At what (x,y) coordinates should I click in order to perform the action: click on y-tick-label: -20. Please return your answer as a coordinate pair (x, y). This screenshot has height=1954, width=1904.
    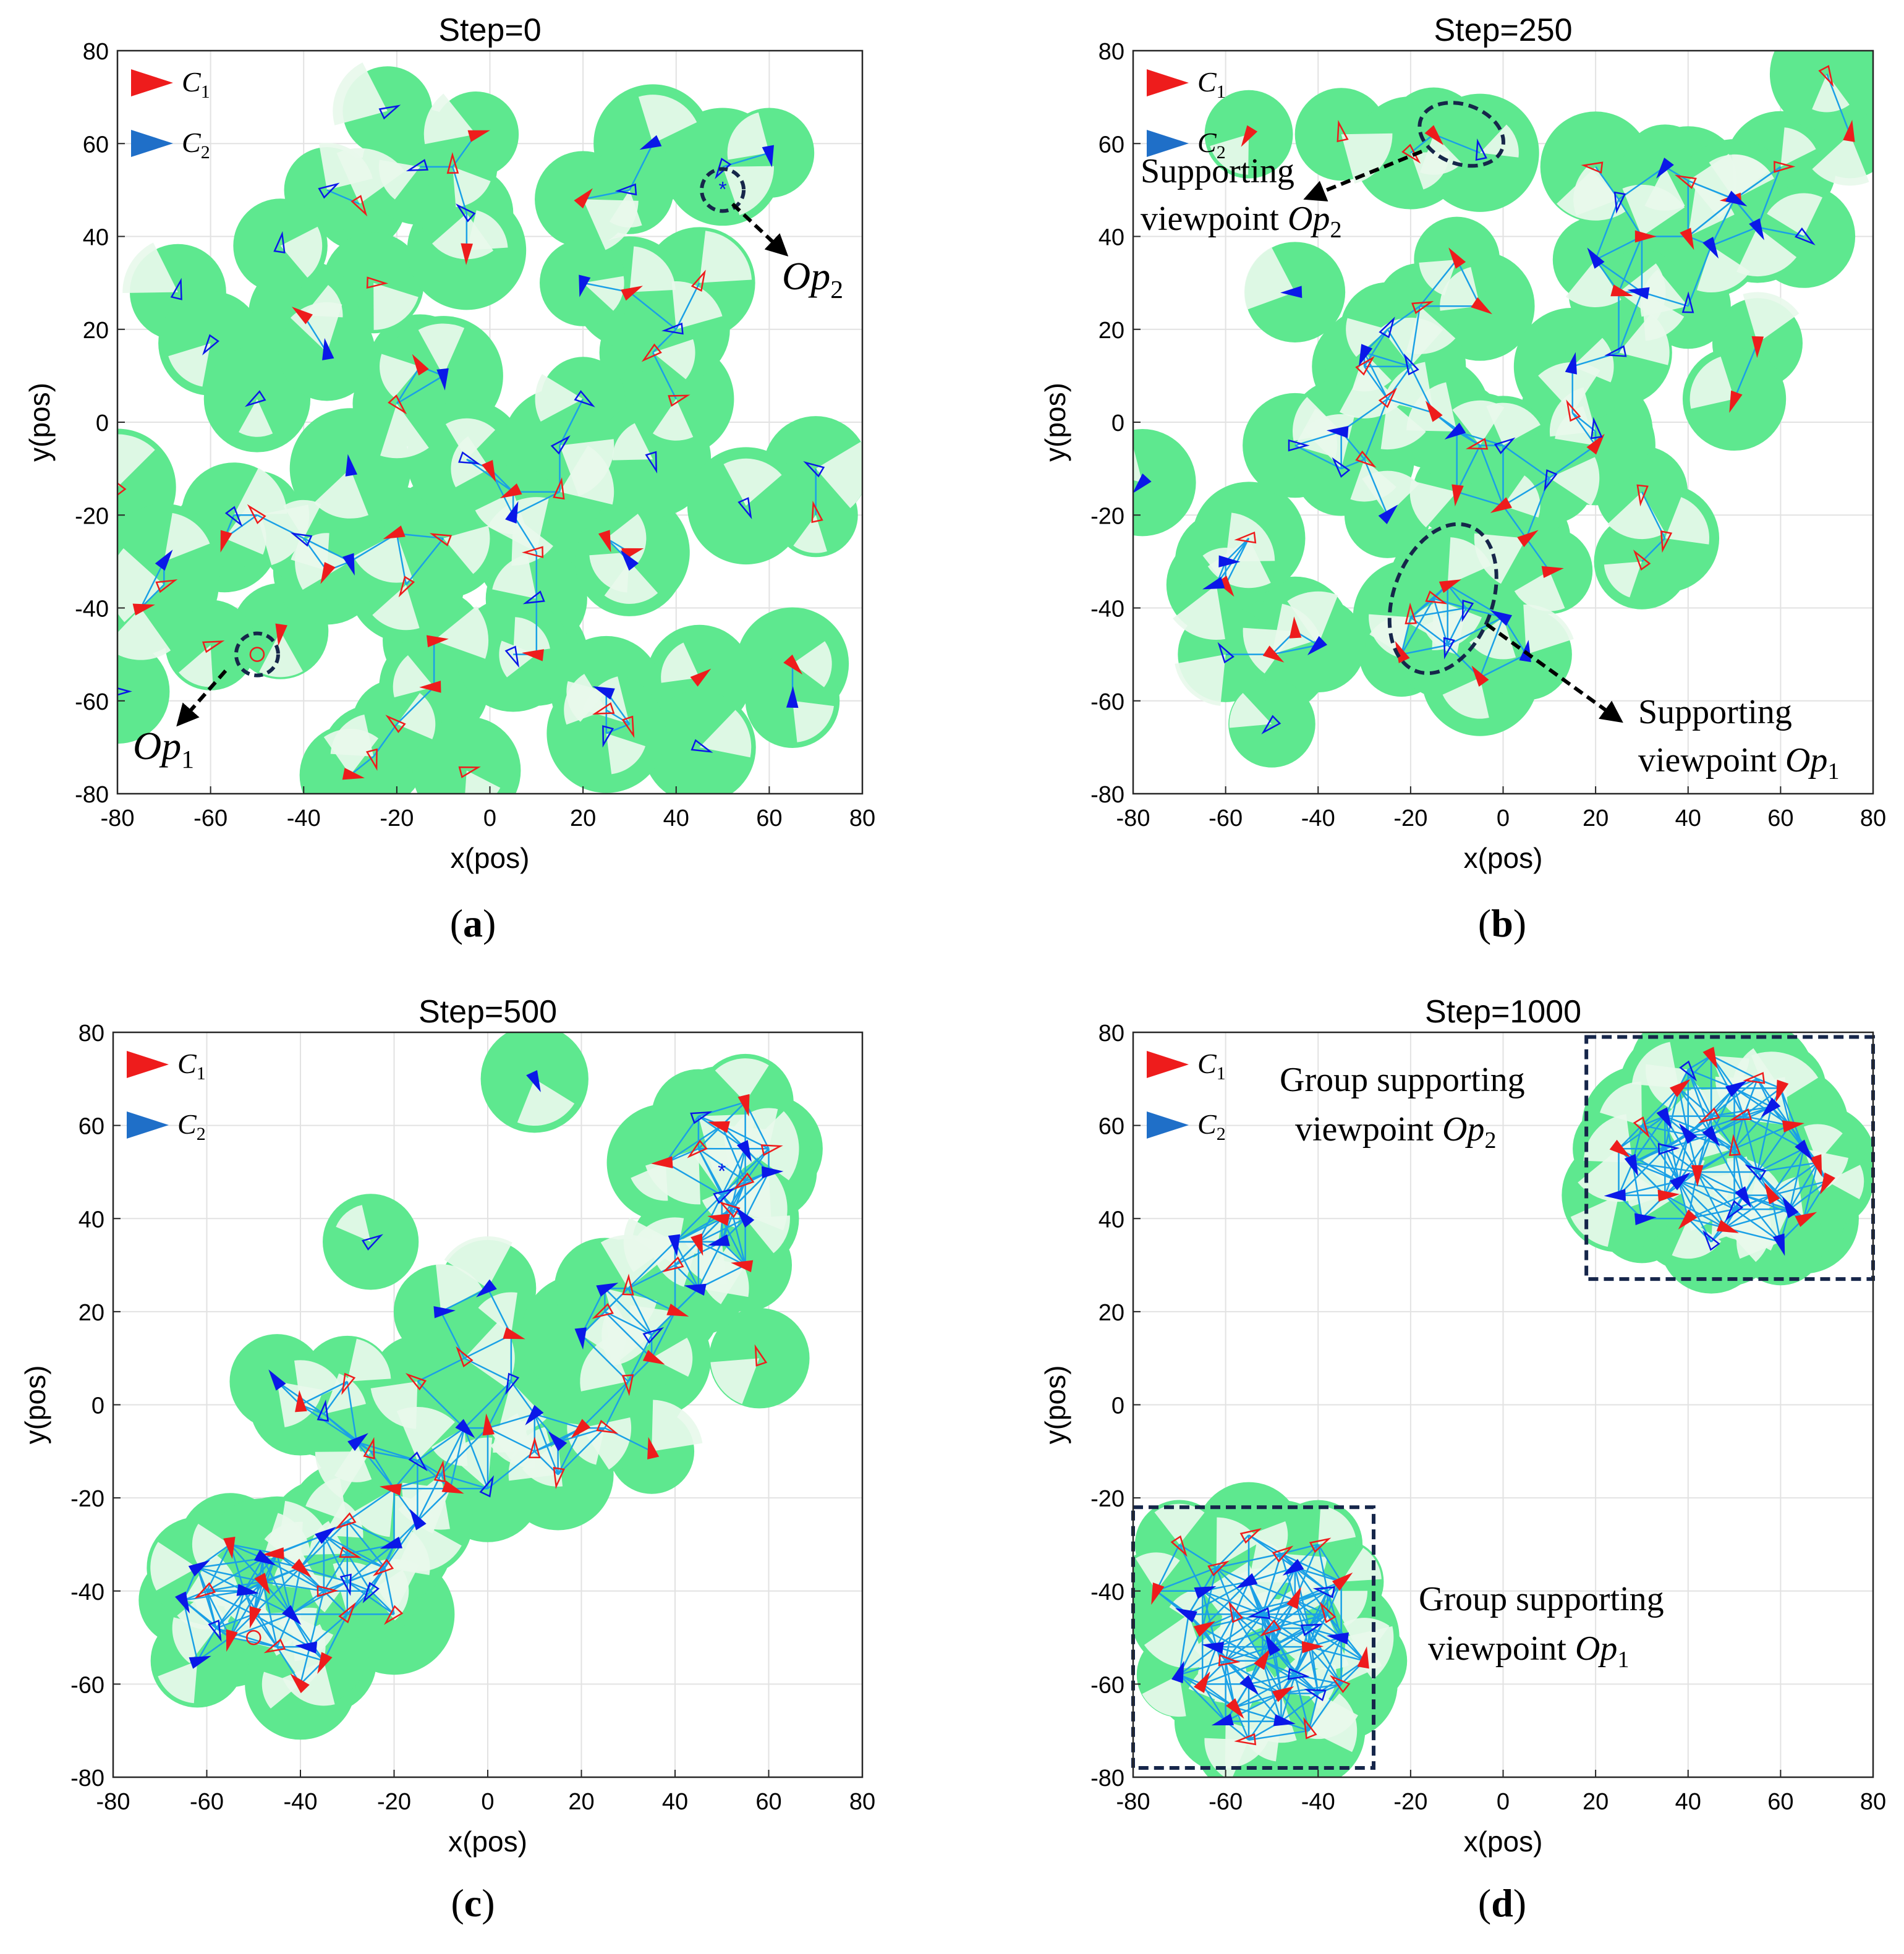
    Looking at the image, I should click on (92, 516).